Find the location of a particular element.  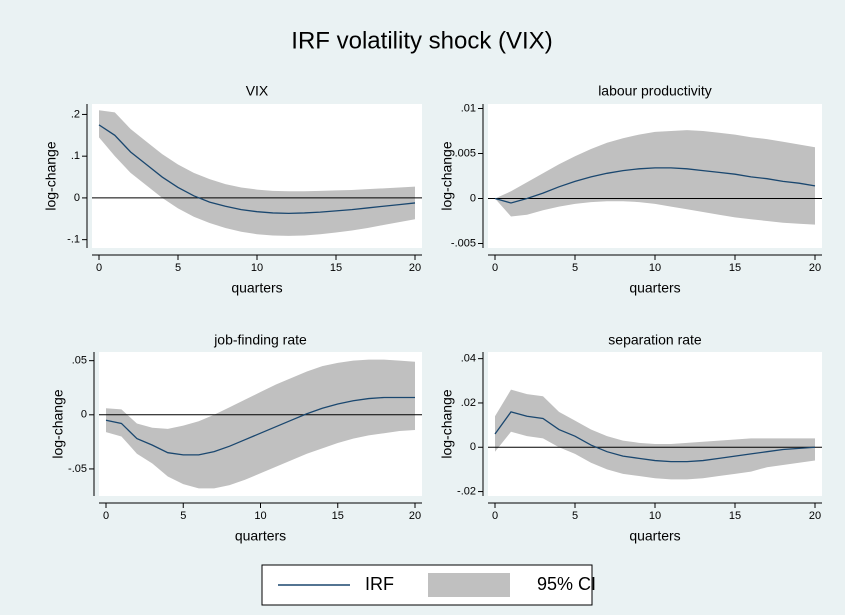

y-tick-label: -.02 is located at coordinates (466, 491).